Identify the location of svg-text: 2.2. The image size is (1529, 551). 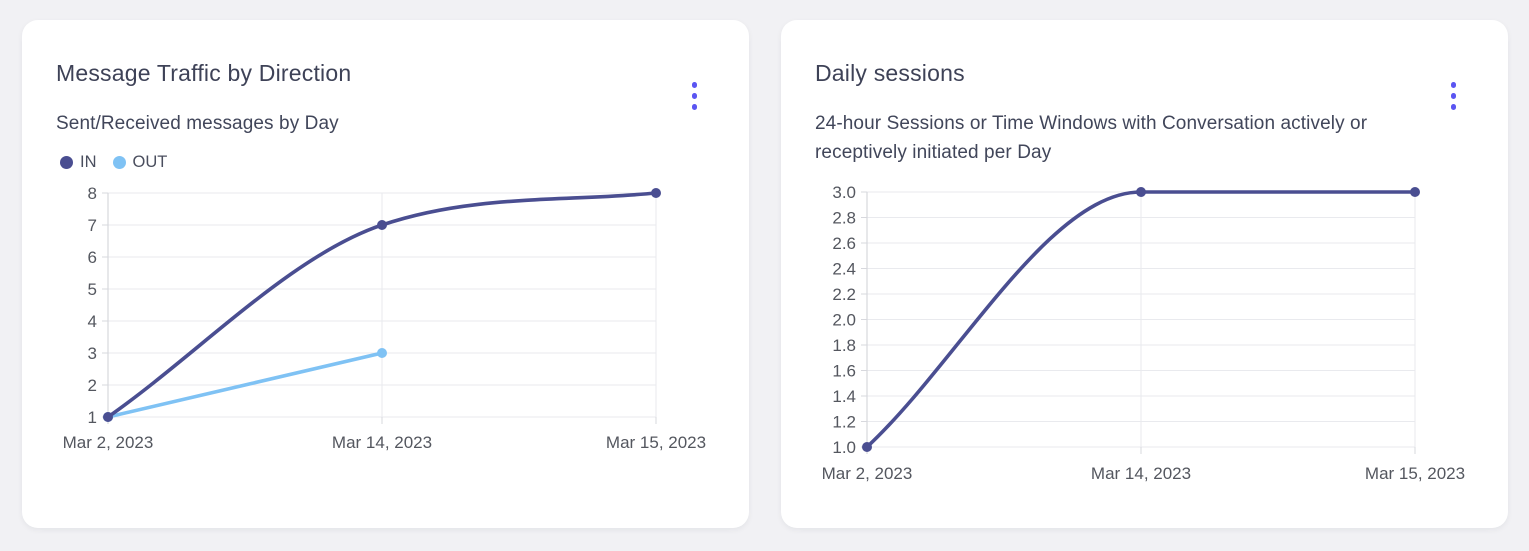
(844, 294).